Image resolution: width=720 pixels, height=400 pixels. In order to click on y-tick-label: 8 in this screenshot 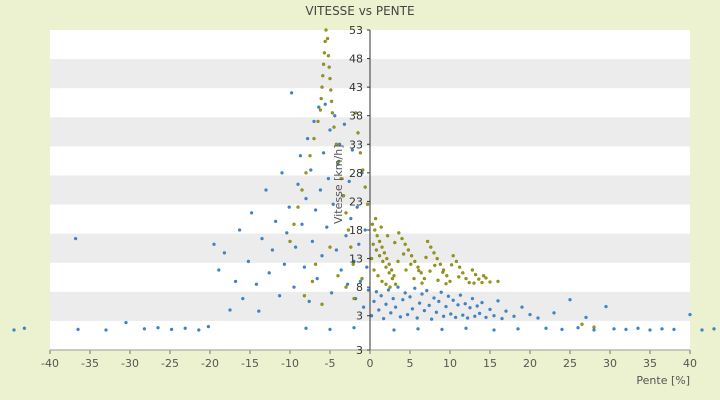, I will do `click(359, 287)`.